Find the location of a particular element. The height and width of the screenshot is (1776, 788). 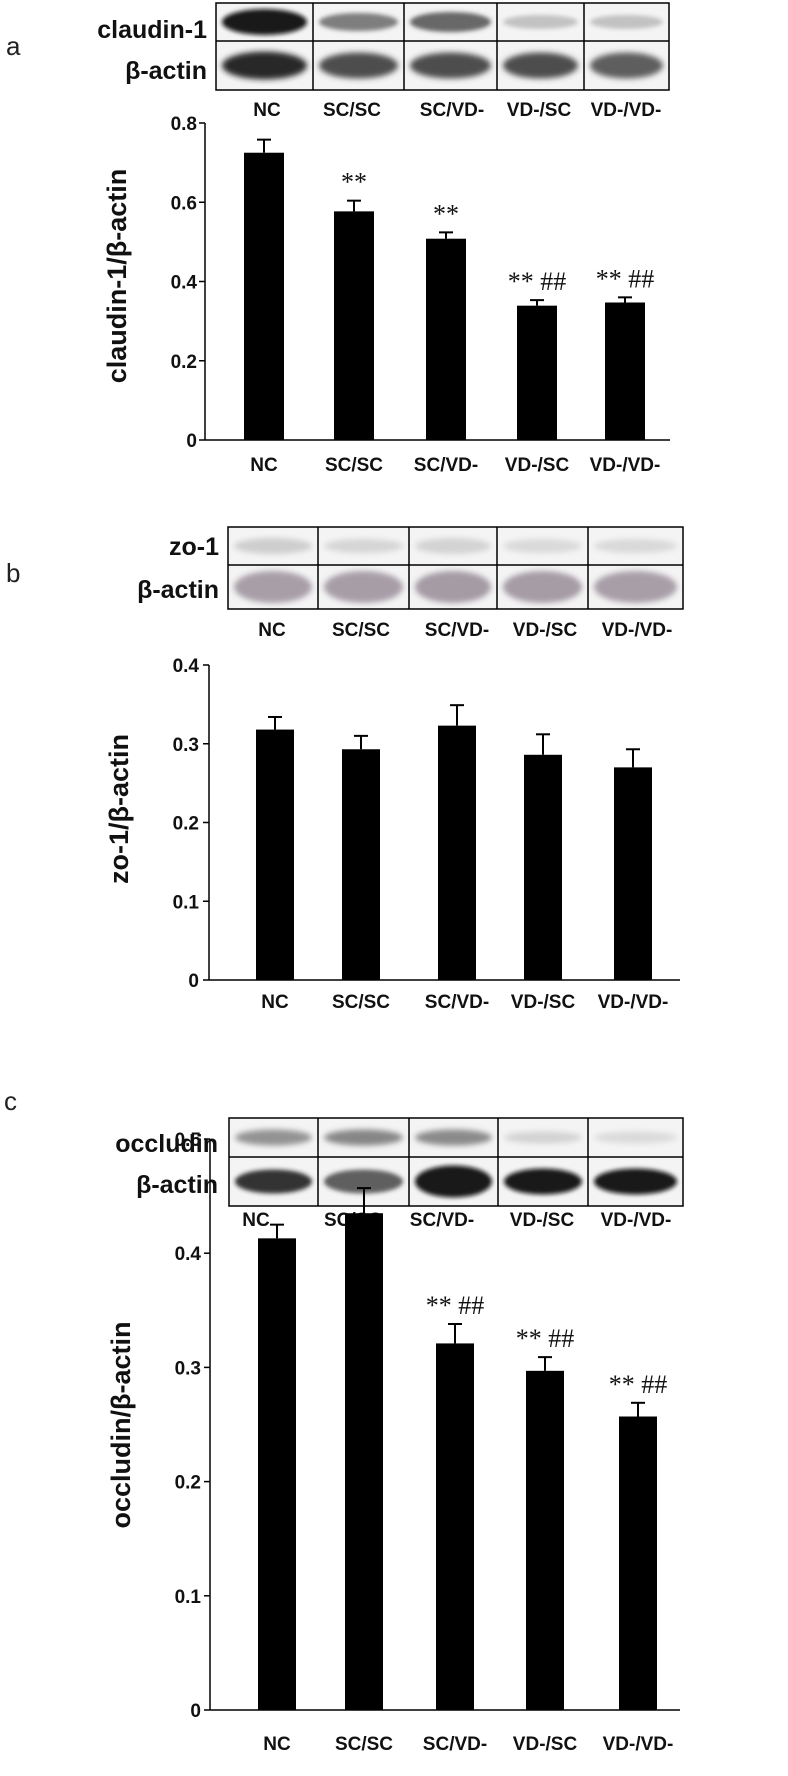

x-category-label: SC/SC is located at coordinates (354, 465).